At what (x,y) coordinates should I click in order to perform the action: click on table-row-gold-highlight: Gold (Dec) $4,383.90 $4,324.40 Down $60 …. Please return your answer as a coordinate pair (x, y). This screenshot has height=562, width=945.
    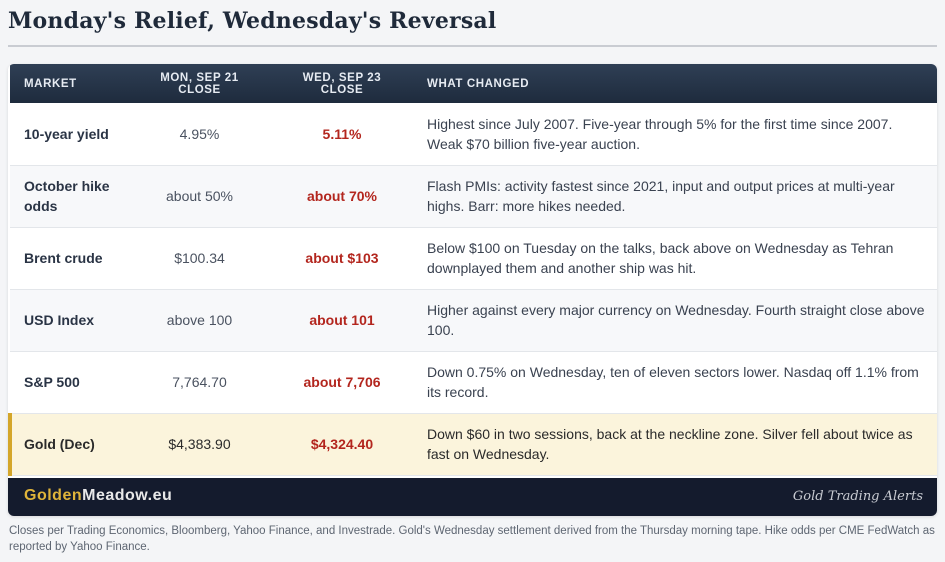
    Looking at the image, I should click on (472, 444).